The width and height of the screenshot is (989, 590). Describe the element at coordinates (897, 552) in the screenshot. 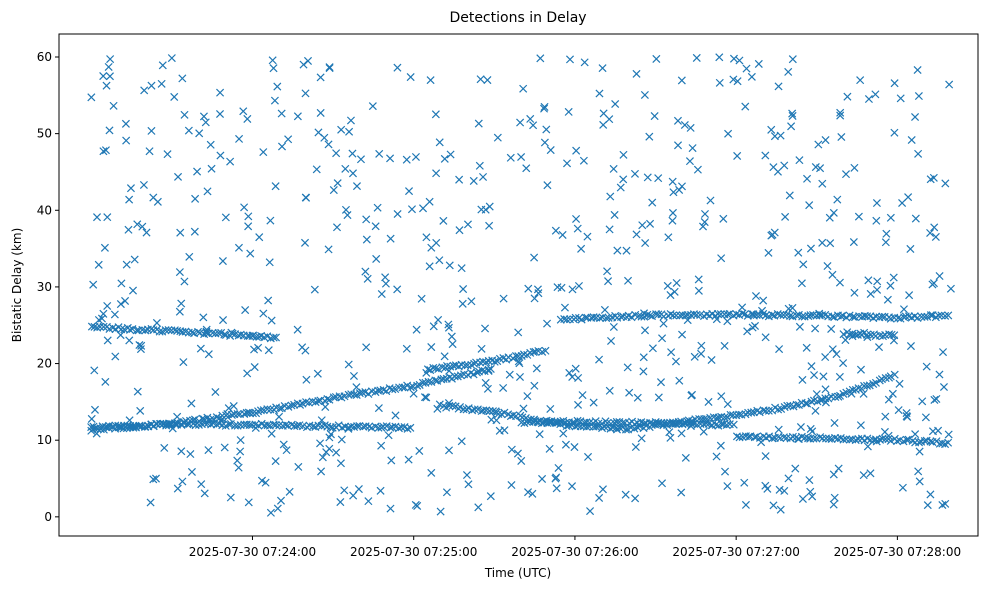

I see `x-tick-label: 2025-07-30 07:28:00` at that location.